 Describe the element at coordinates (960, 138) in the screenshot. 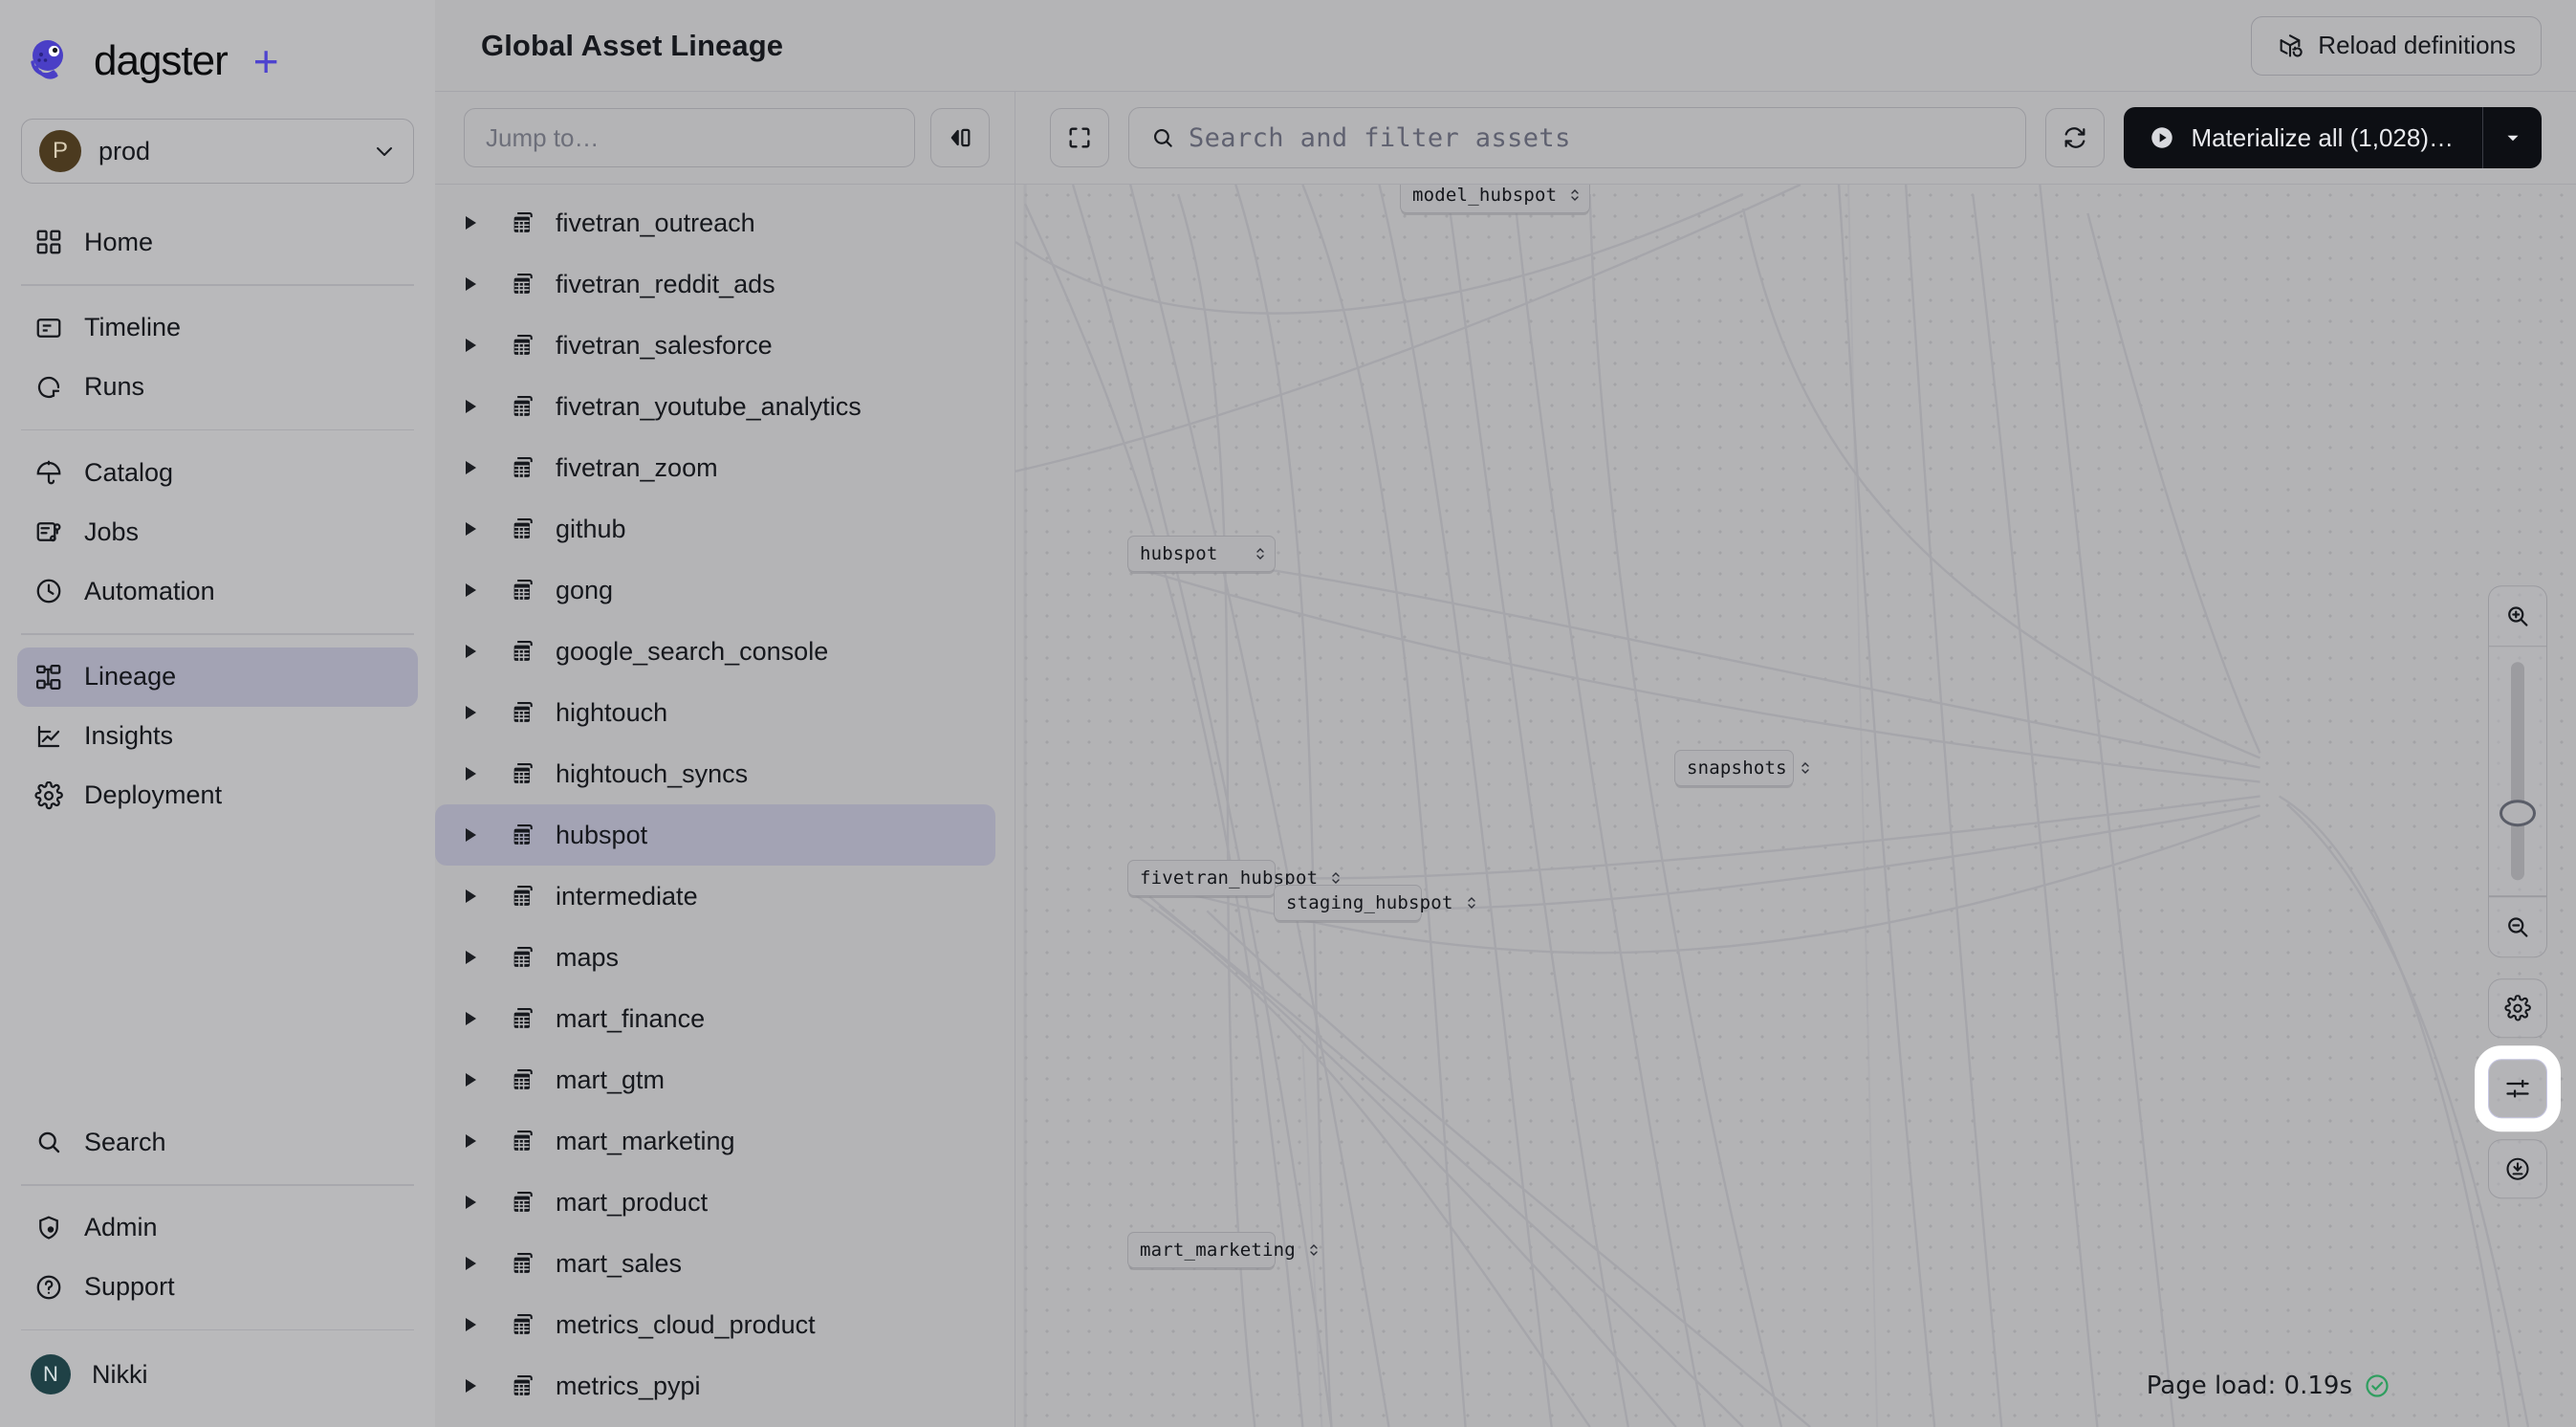

I see `collapse-panel-button` at that location.